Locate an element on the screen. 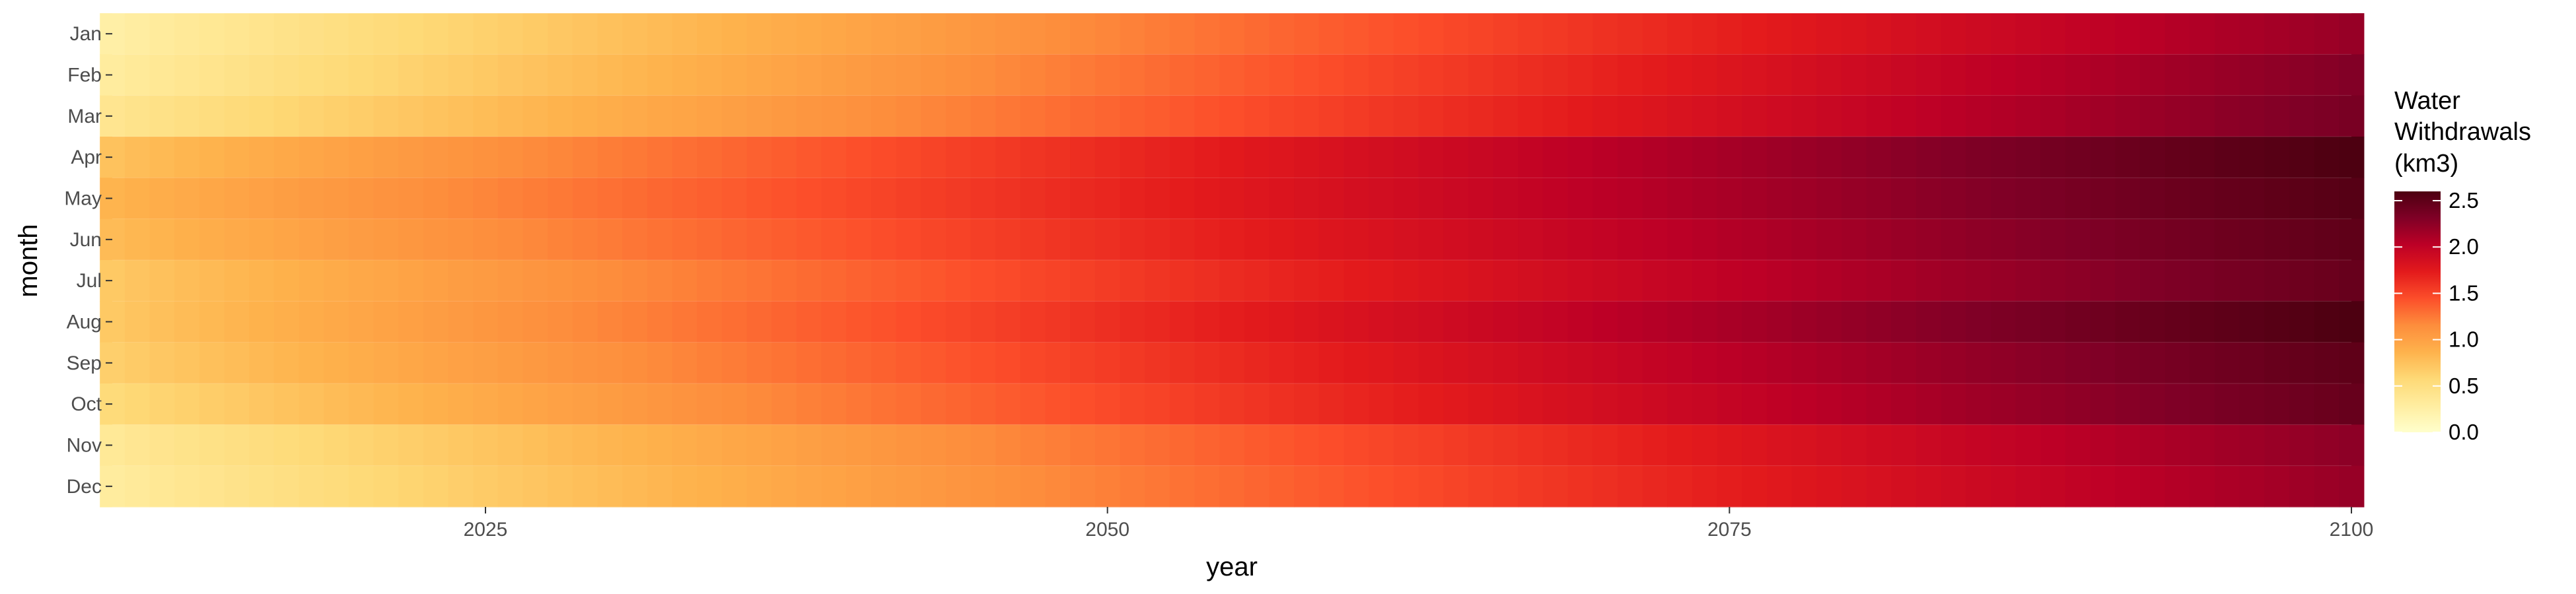 The height and width of the screenshot is (594, 2576). legend-title-line-1: Water is located at coordinates (2427, 101).